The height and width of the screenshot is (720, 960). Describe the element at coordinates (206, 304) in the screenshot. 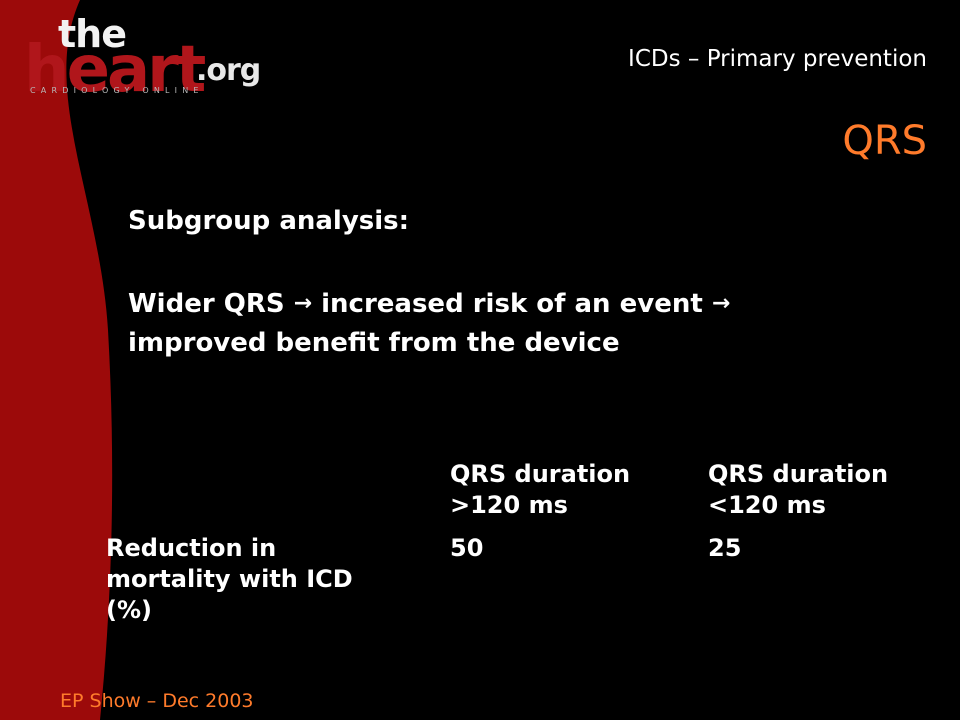

I see `body-line1-part1: Wider QRS` at that location.